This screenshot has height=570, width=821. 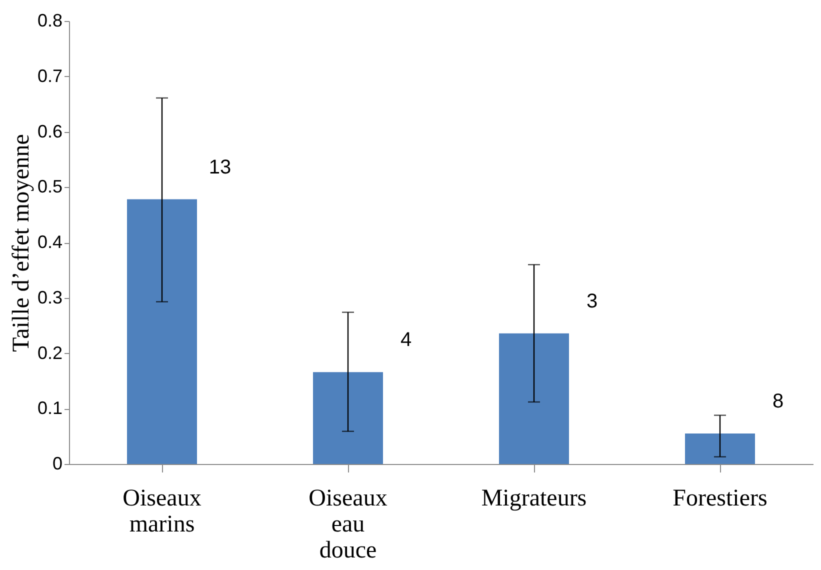 I want to click on x-tick-label: Migrateurs, so click(x=534, y=499).